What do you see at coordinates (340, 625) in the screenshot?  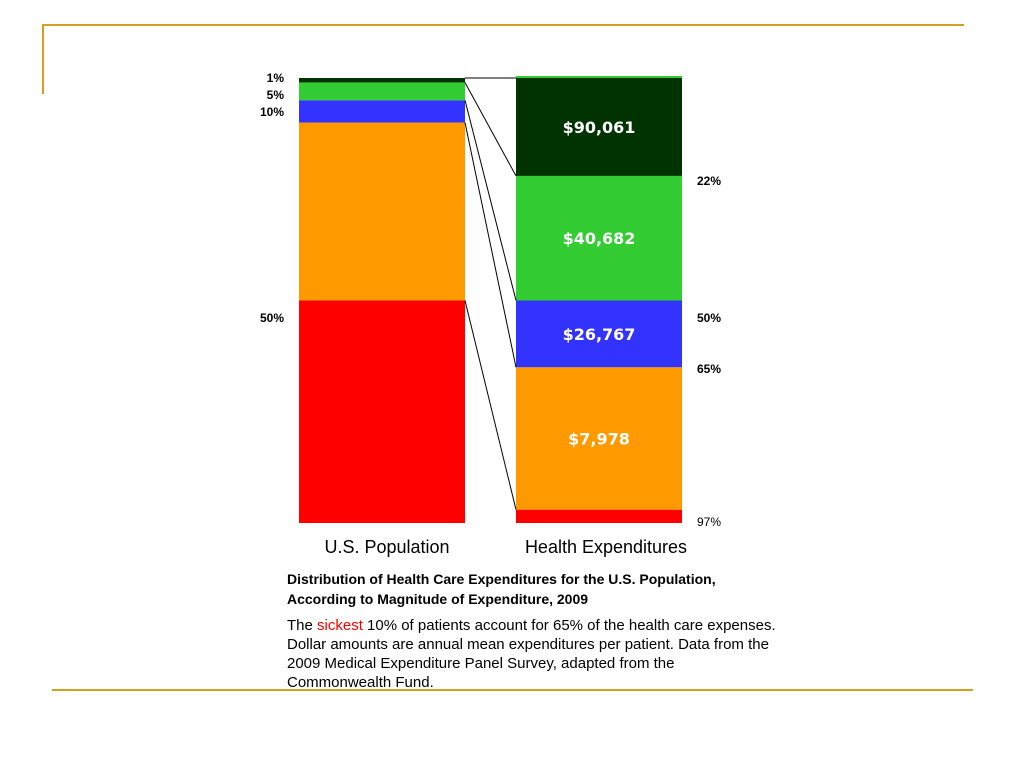 I see `caption-highlight: sickest` at bounding box center [340, 625].